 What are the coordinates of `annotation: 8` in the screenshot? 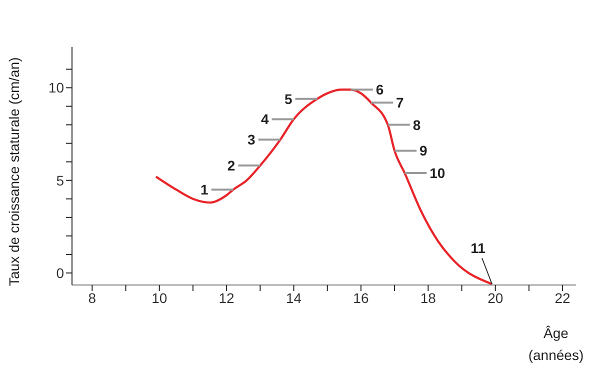 It's located at (416, 124).